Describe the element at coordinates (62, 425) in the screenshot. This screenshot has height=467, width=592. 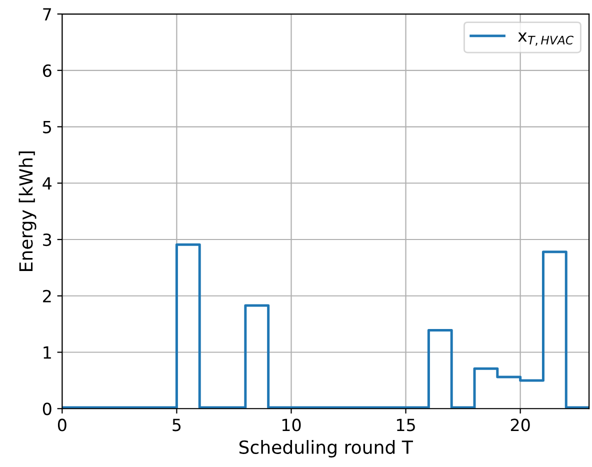
I see `x-tick-label: 0` at that location.